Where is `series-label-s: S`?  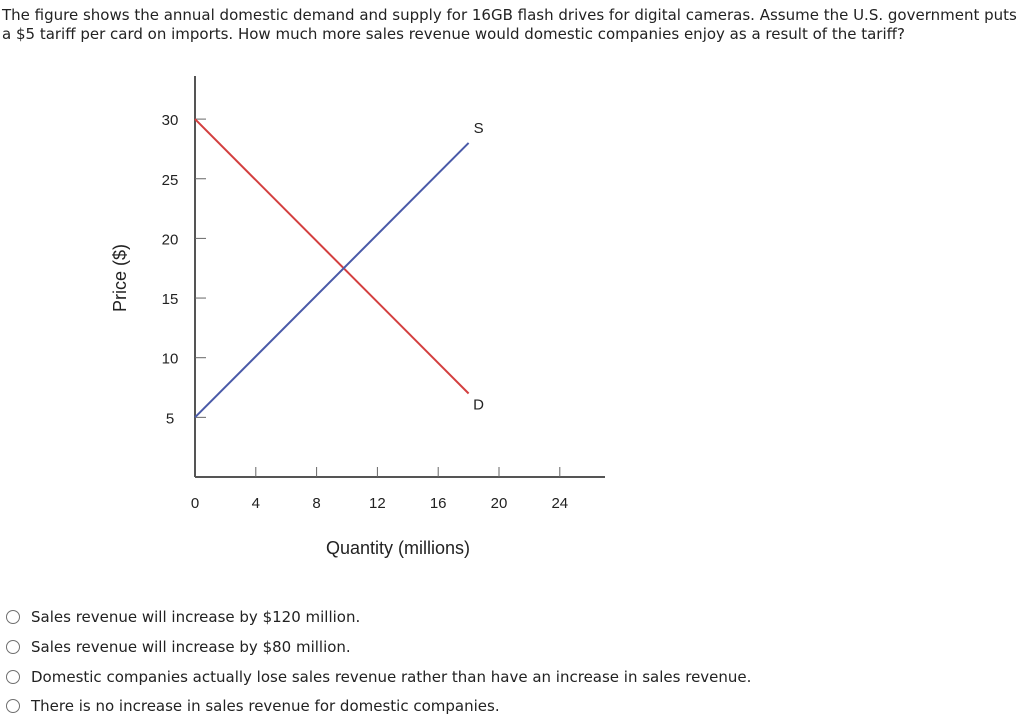
series-label-s: S is located at coordinates (479, 128).